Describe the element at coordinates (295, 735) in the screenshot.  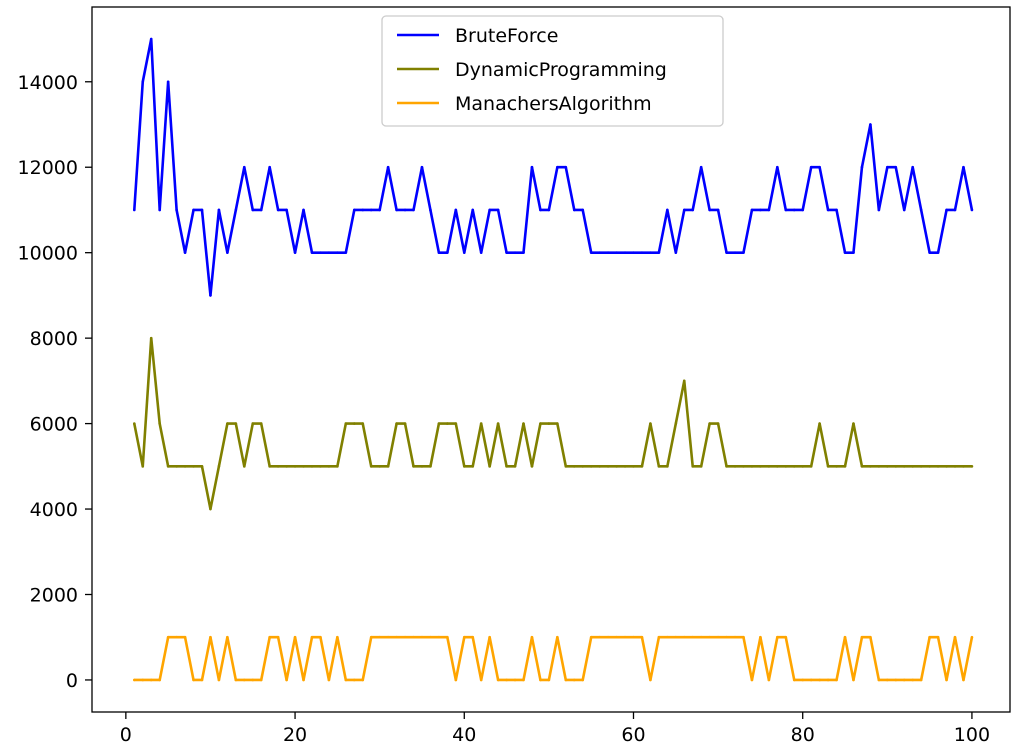
I see `x-tick-label: 20` at that location.